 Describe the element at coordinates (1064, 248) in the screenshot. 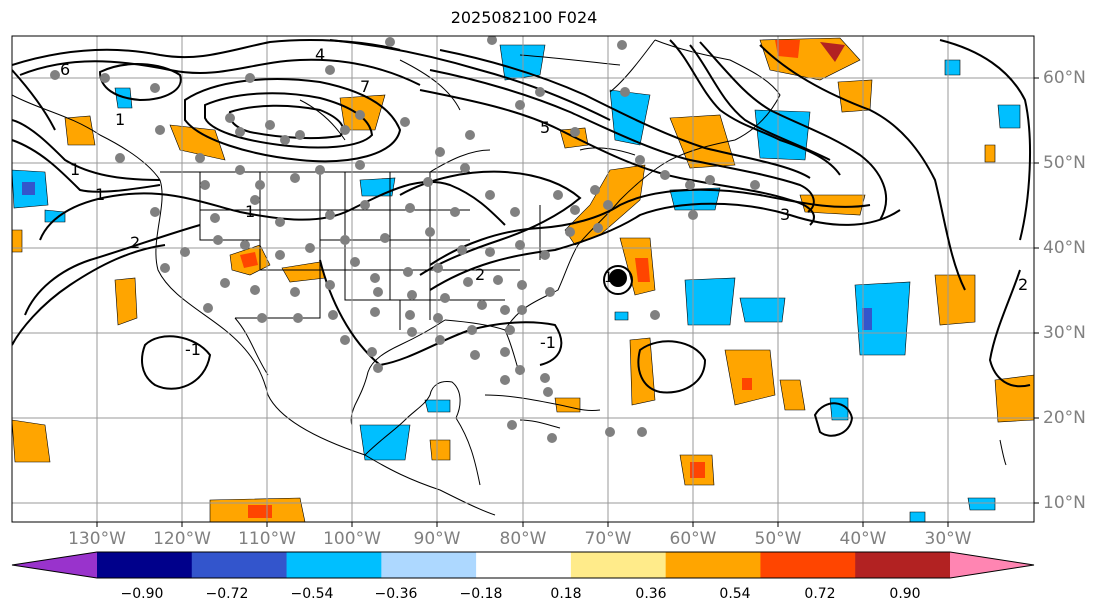

I see `lat-tick-label: 40°N` at that location.